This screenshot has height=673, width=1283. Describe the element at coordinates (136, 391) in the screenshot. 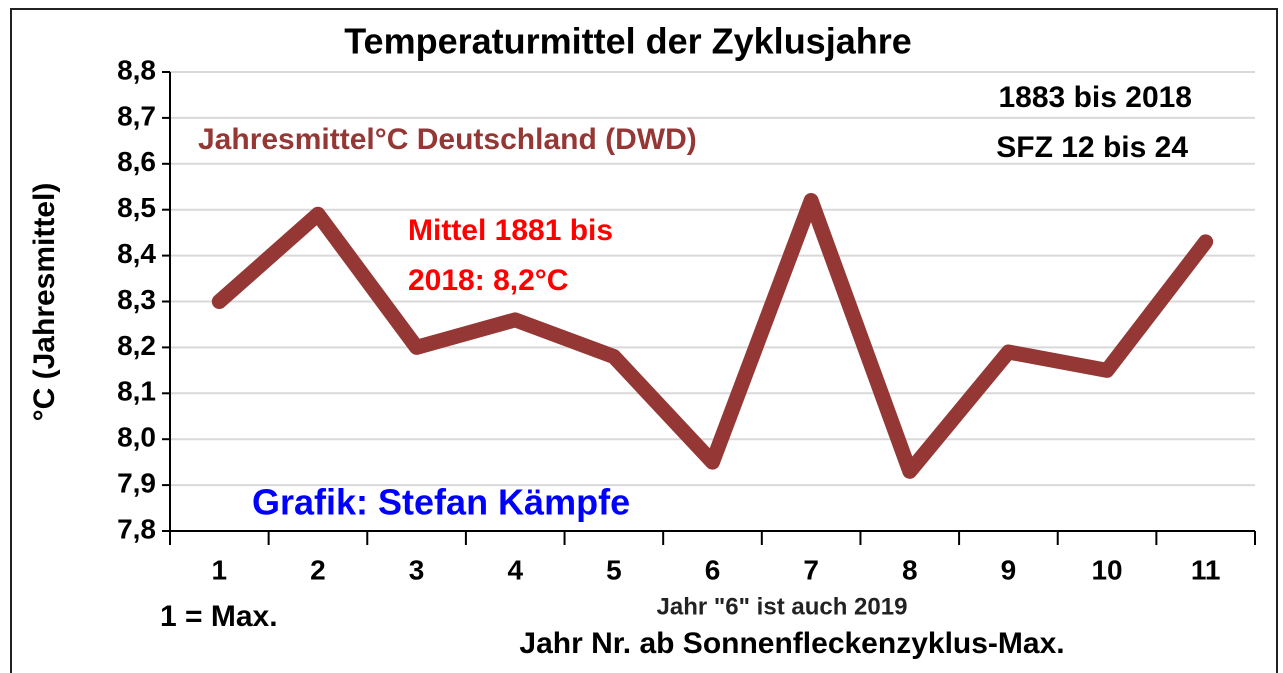

I see `y-tick-label: 8,1` at that location.